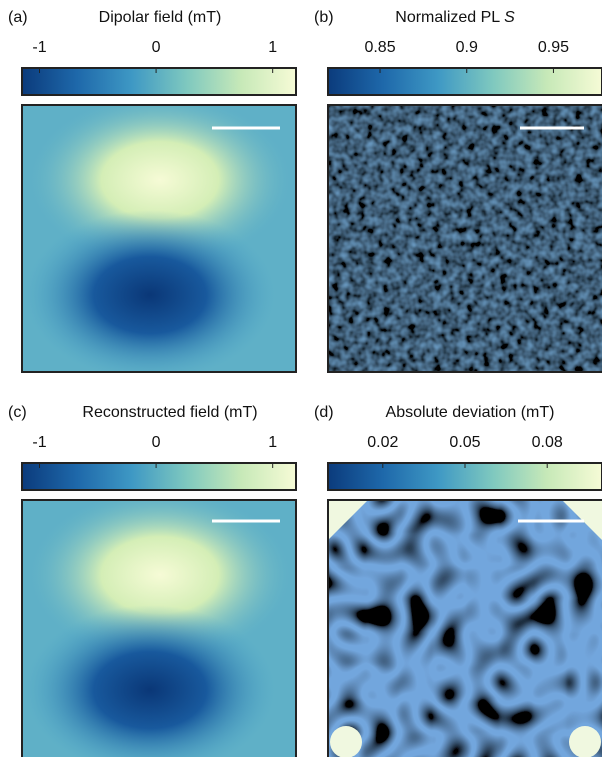 The height and width of the screenshot is (757, 602). Describe the element at coordinates (382, 442) in the screenshot. I see `colorbar-tick-label: 0.02` at that location.